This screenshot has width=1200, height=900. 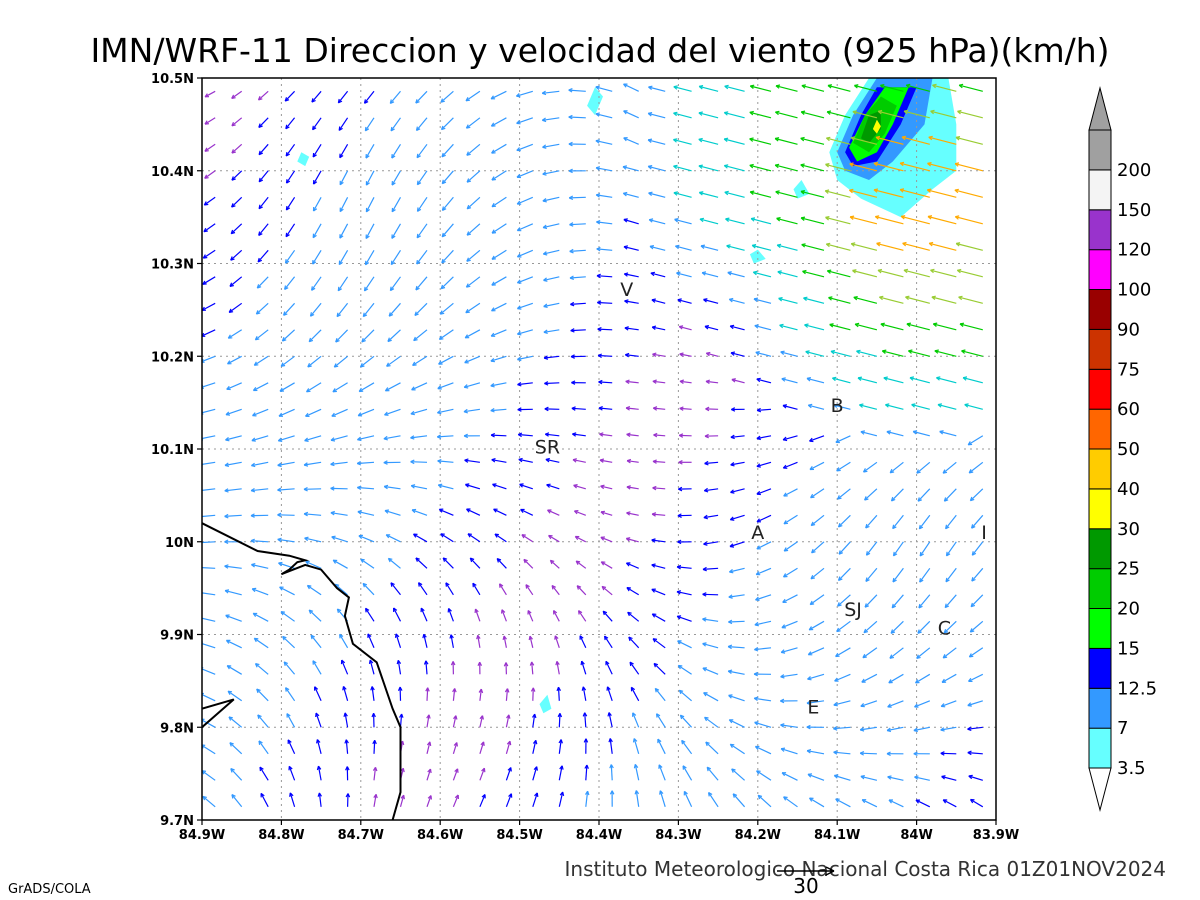 What do you see at coordinates (1128, 409) in the screenshot?
I see `colorbar-label: 60` at bounding box center [1128, 409].